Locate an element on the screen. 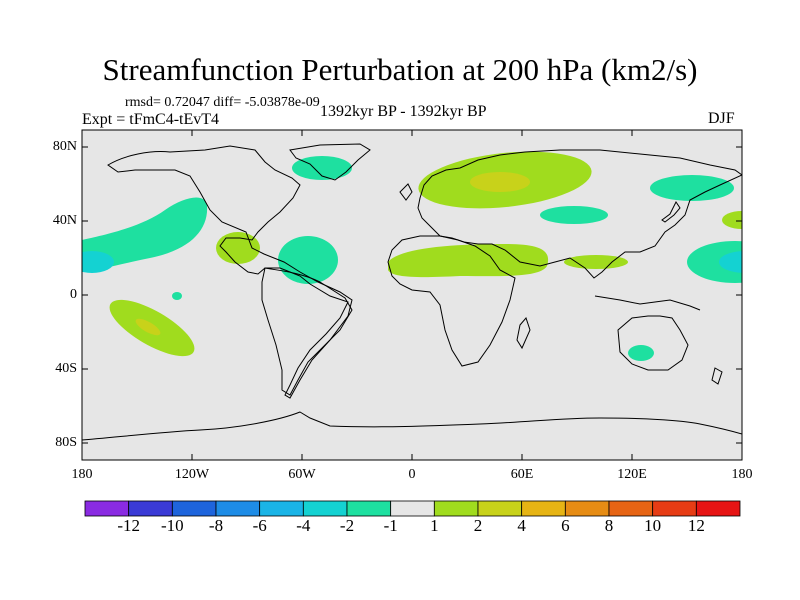 Image resolution: width=800 pixels, height=600 pixels. eurasia-positive-core is located at coordinates (500, 182).